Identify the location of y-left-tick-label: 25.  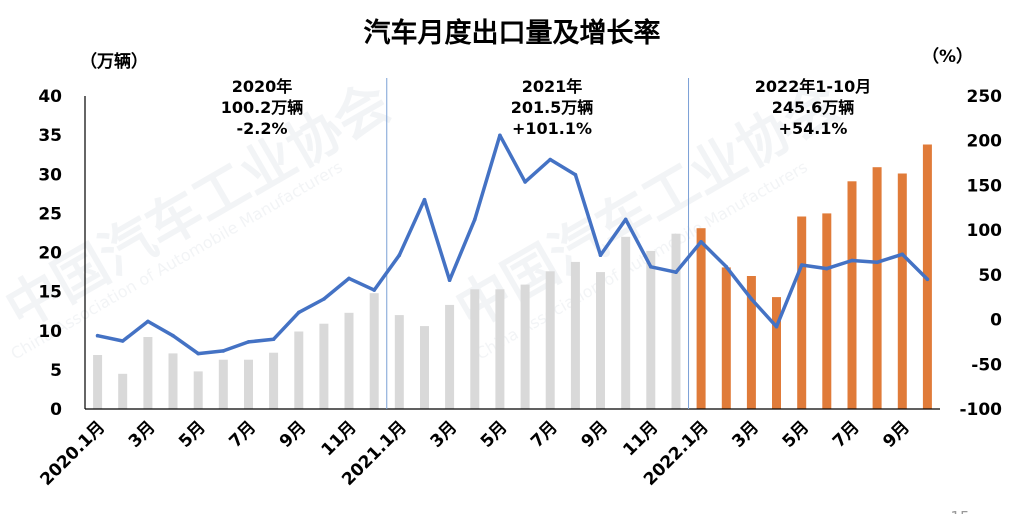
(50, 214).